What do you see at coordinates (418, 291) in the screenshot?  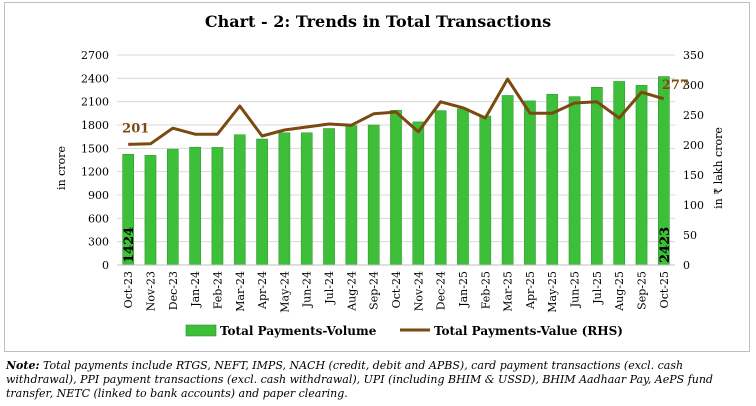 I see `x-tick-label: Nov-24` at bounding box center [418, 291].